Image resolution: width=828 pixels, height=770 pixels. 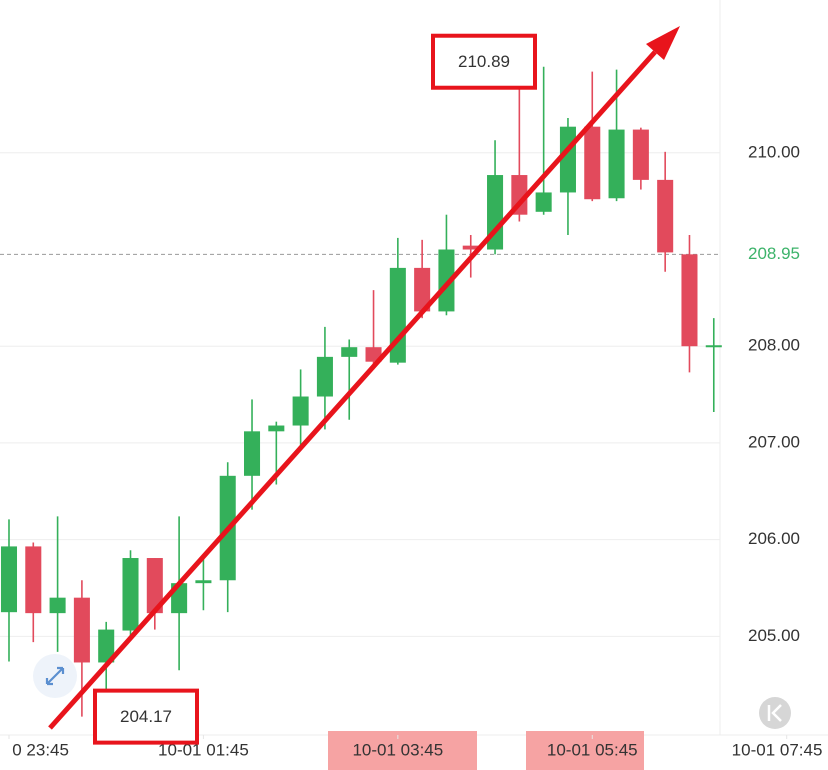 What do you see at coordinates (592, 749) in the screenshot?
I see `x-tick-label: 10-01 05:45` at bounding box center [592, 749].